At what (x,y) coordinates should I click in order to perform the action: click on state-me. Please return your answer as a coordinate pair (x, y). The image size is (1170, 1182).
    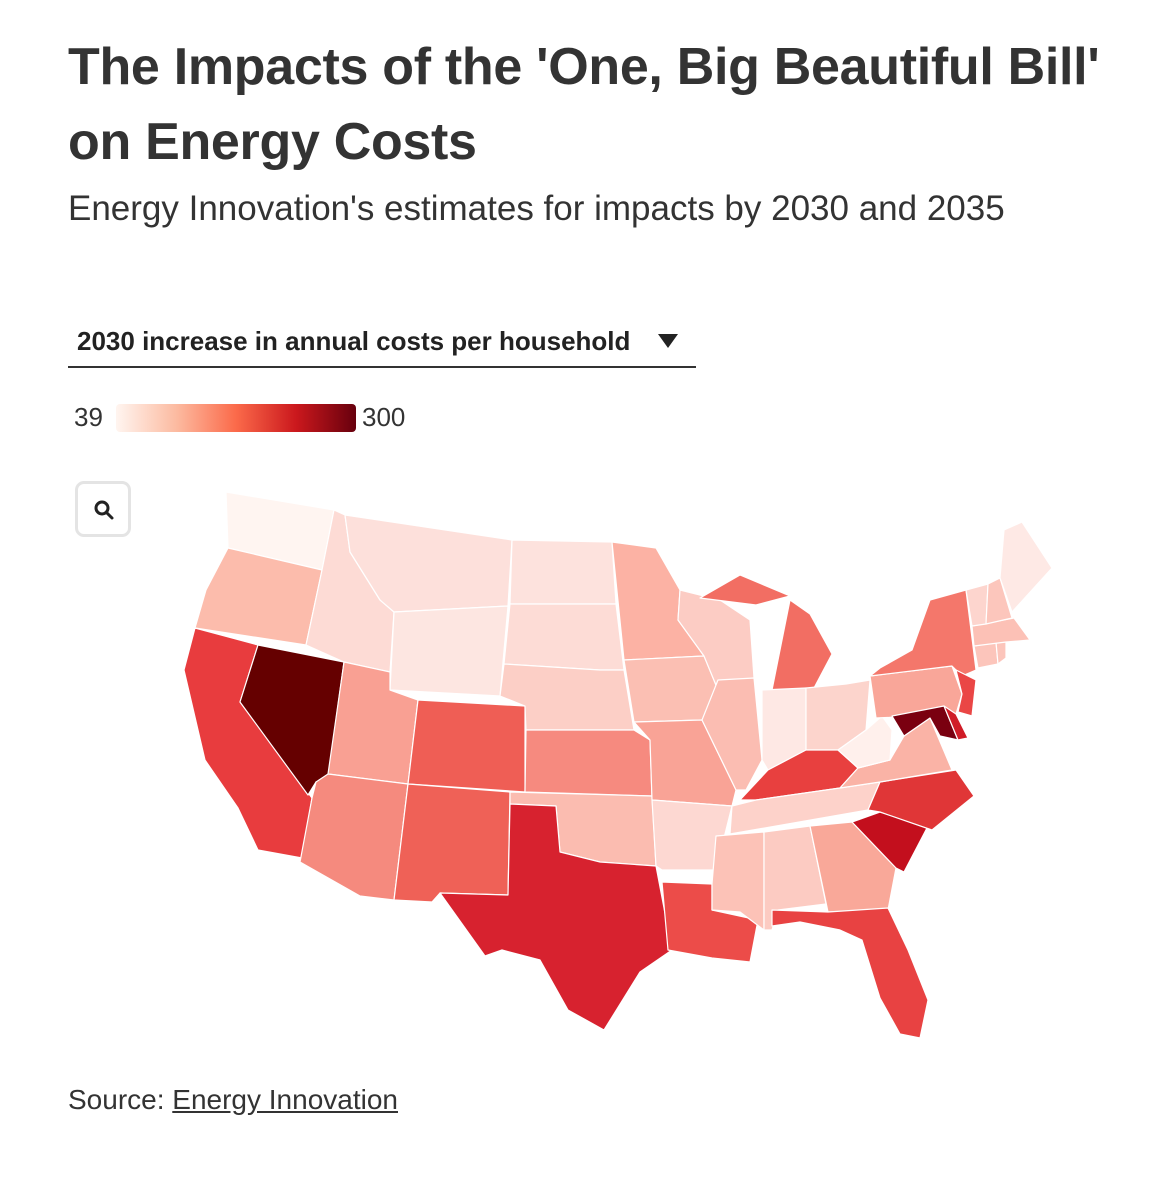
    Looking at the image, I should click on (1026, 567).